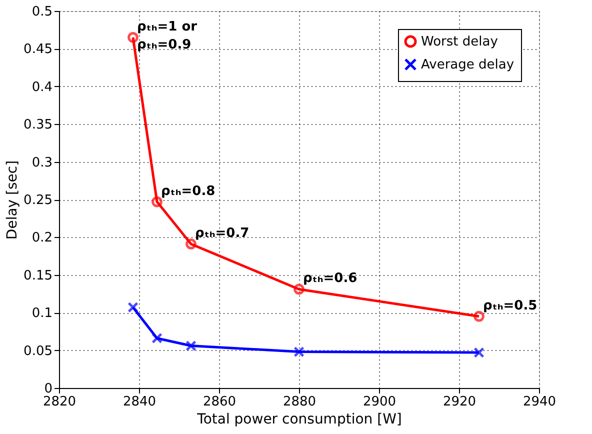 Image resolution: width=592 pixels, height=434 pixels. What do you see at coordinates (299, 420) in the screenshot?
I see `x-axis-title: Total power consumption [W]` at bounding box center [299, 420].